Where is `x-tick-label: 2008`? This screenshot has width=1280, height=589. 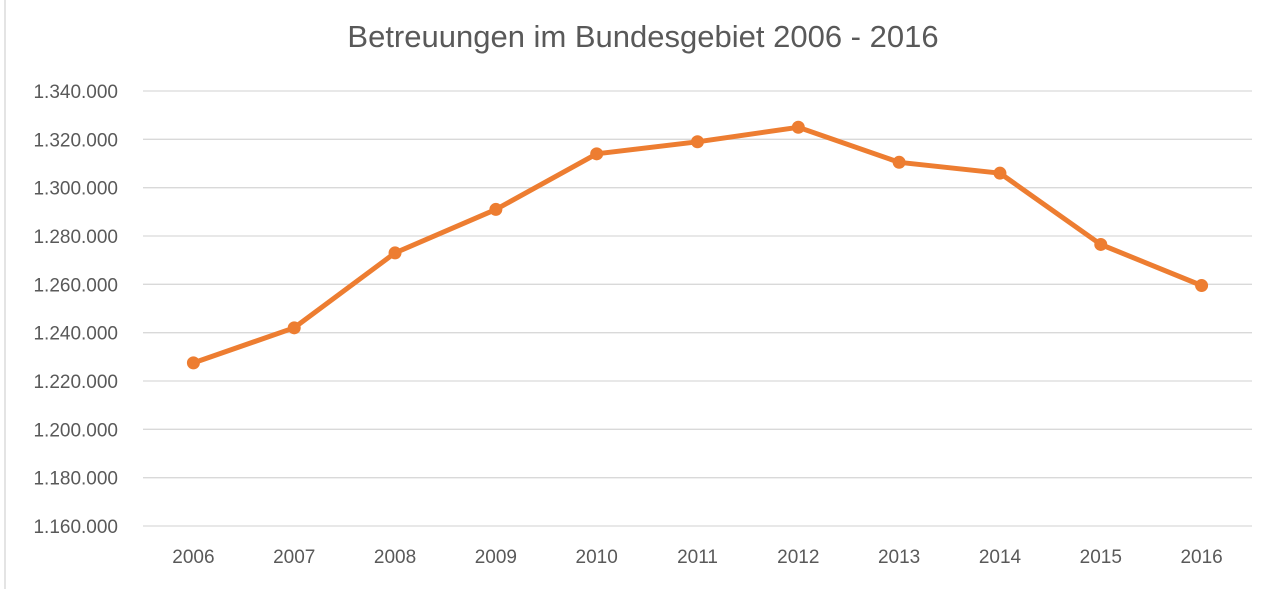
x-tick-label: 2008 is located at coordinates (395, 557).